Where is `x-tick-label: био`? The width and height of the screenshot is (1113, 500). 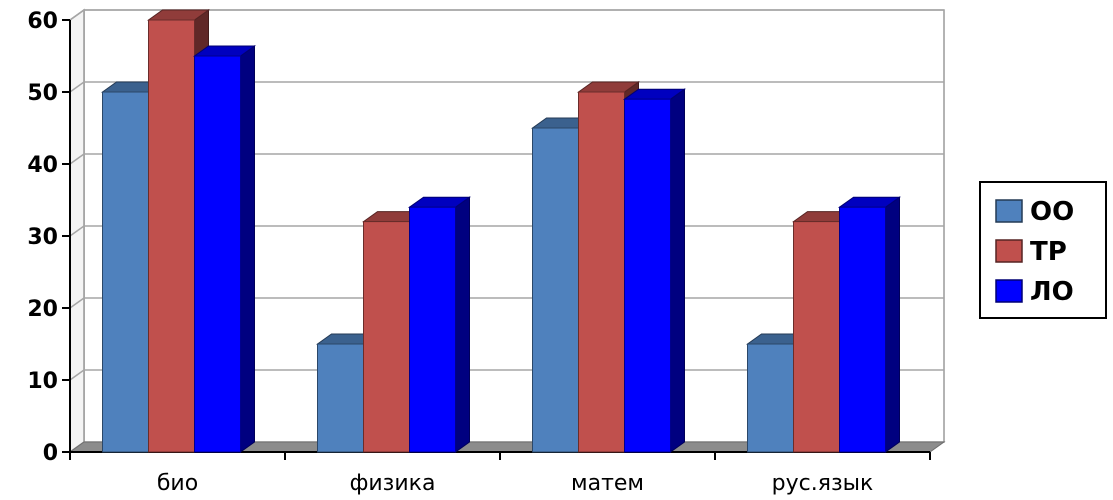
x-tick-label: био is located at coordinates (177, 483).